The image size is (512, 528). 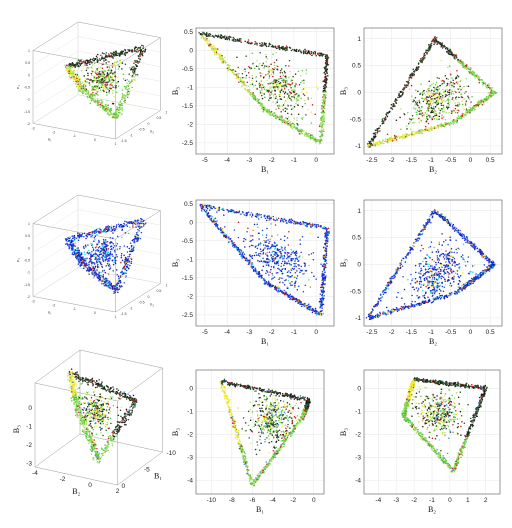 I want to click on z-tick-label: -1.5, so click(x=27, y=285).